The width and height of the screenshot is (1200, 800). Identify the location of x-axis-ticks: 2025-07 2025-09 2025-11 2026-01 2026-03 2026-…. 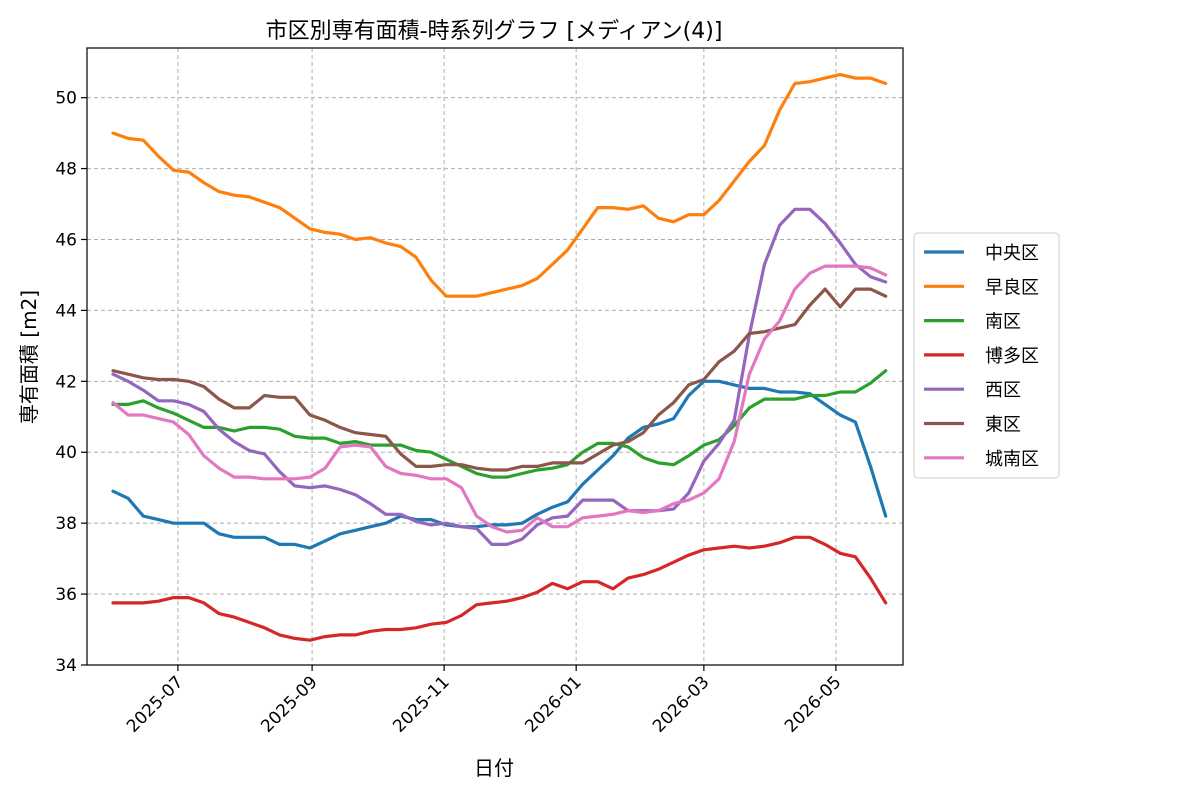
(484, 701).